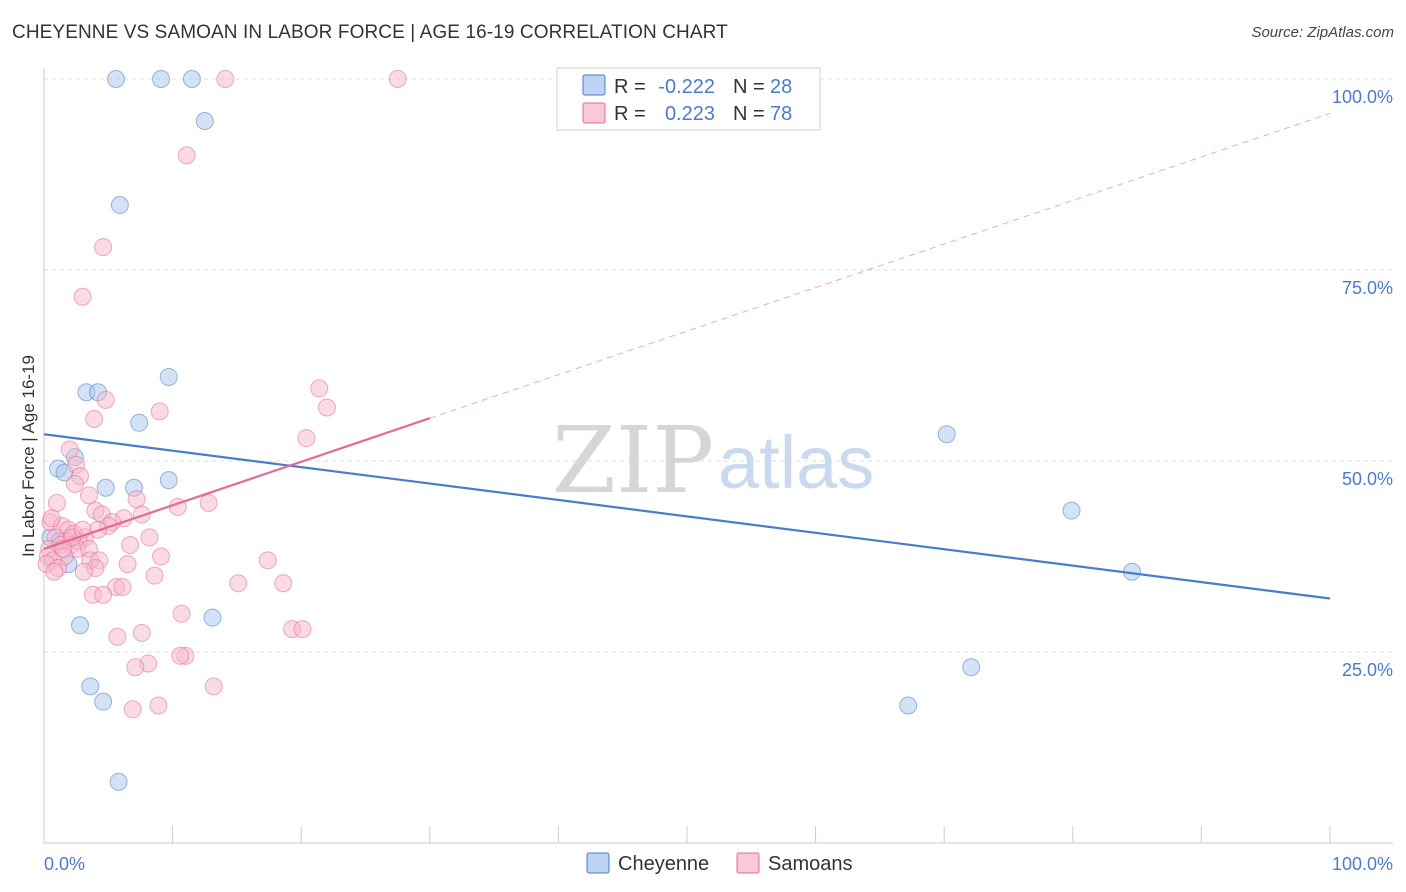  Describe the element at coordinates (237, 483) in the screenshot. I see `trend-line-samoans` at that location.